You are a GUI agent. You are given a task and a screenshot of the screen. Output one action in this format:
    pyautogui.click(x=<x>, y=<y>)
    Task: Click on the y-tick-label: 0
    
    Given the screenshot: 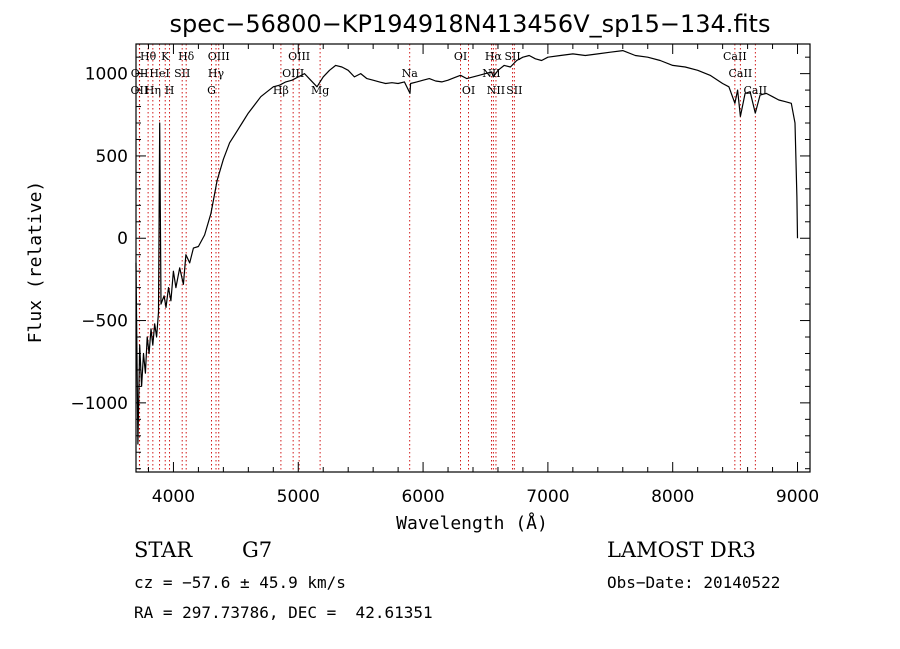 What is the action you would take?
    pyautogui.click(x=122, y=239)
    